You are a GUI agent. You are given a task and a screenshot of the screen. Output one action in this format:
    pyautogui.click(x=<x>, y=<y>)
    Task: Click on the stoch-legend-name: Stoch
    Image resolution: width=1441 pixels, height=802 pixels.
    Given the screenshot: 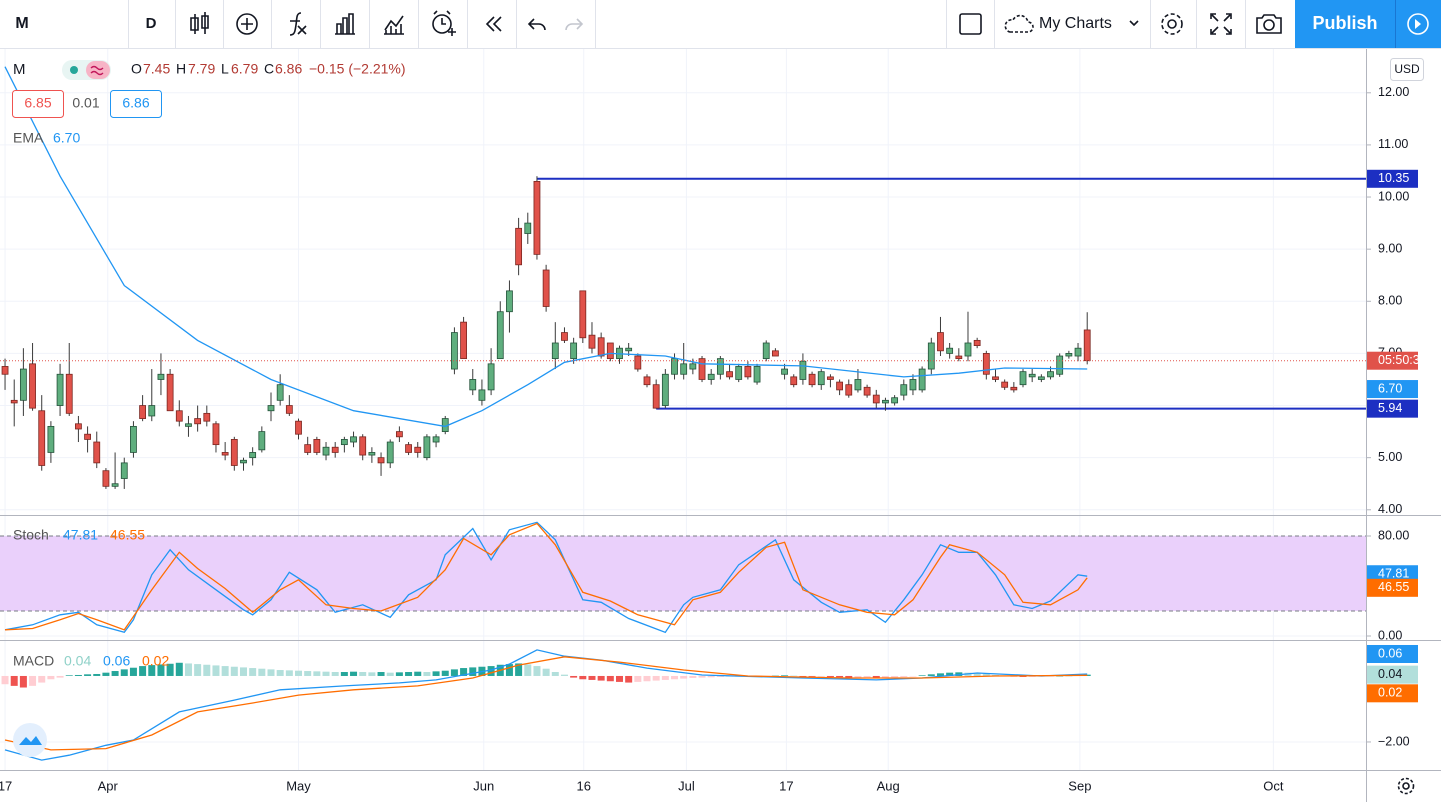 What is the action you would take?
    pyautogui.click(x=31, y=535)
    